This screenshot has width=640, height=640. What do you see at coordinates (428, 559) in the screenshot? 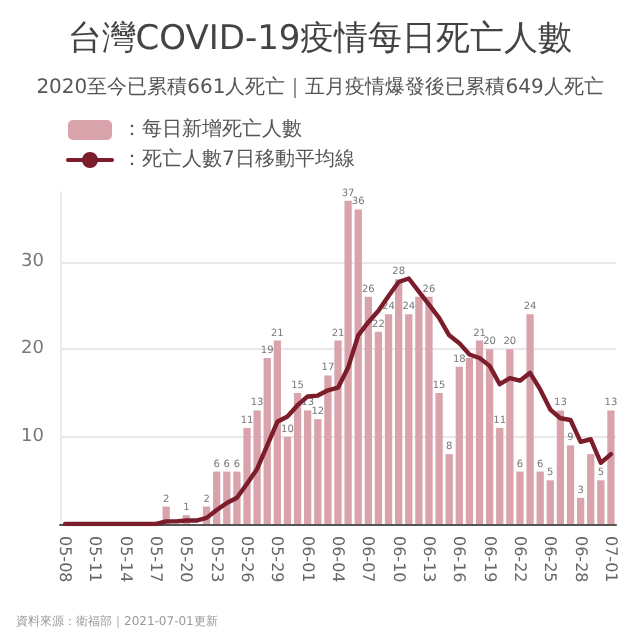
I see `x-tick-label: 06-13` at bounding box center [428, 559].